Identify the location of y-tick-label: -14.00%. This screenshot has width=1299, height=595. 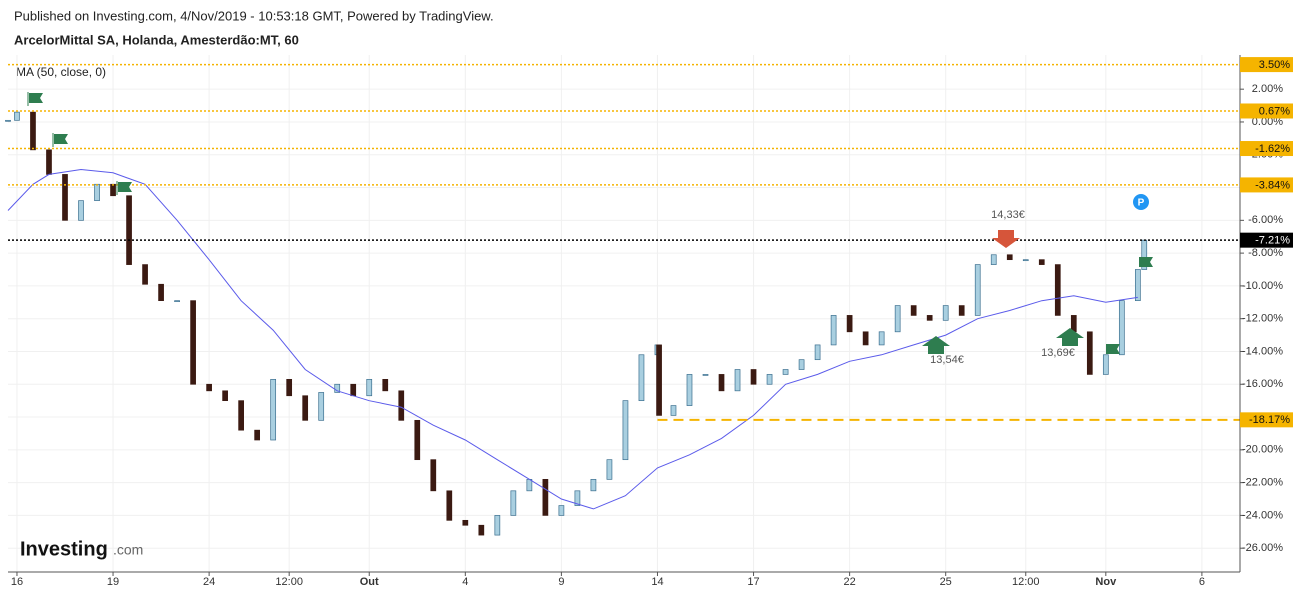
(1262, 351).